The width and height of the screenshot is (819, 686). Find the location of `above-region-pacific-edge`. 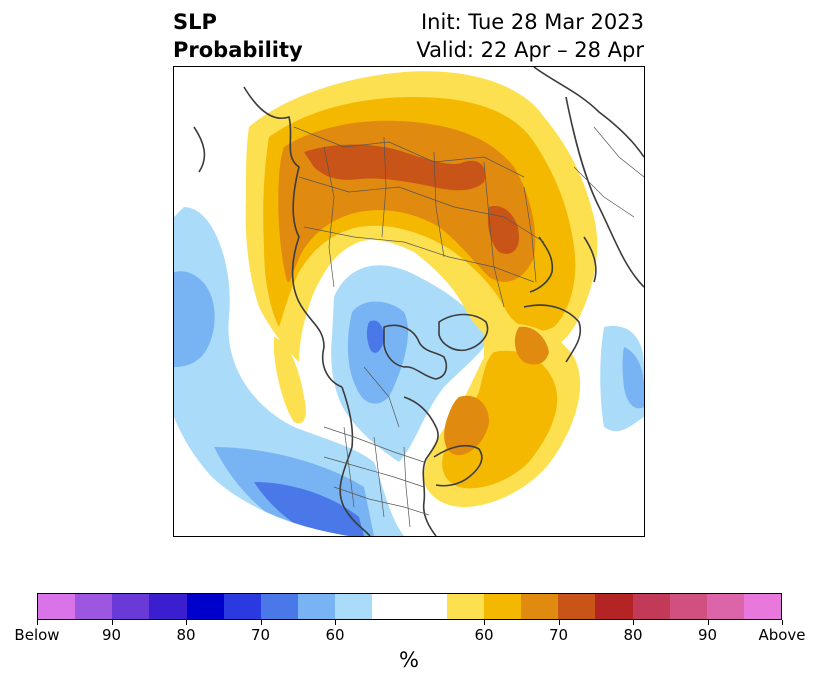

above-region-pacific-edge is located at coordinates (290, 380).